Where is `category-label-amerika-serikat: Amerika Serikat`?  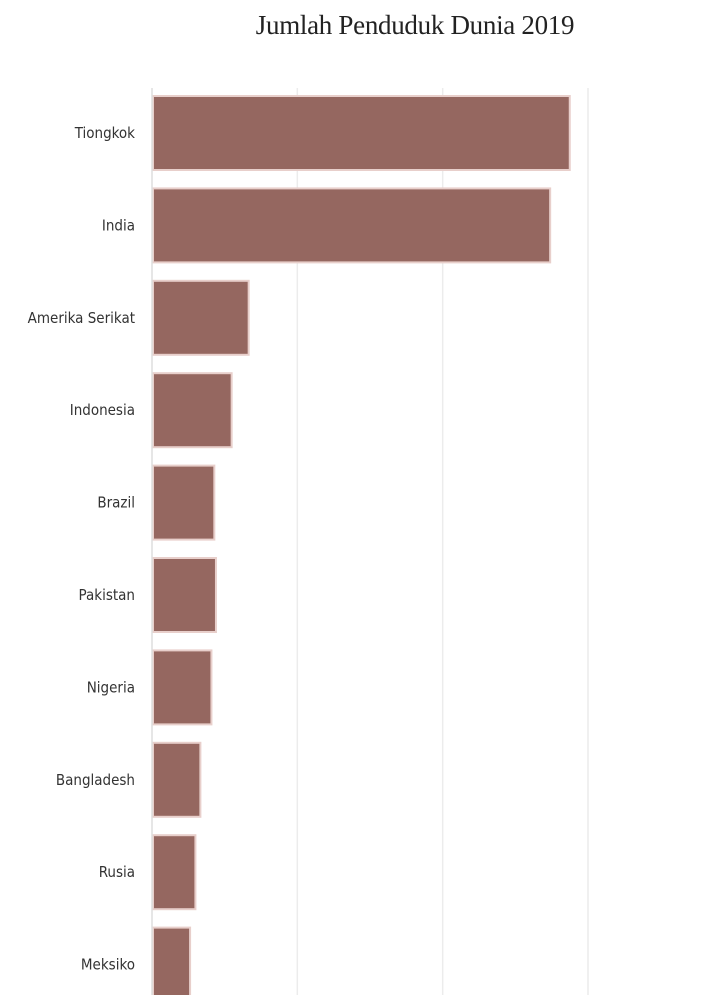 category-label-amerika-serikat: Amerika Serikat is located at coordinates (81, 318).